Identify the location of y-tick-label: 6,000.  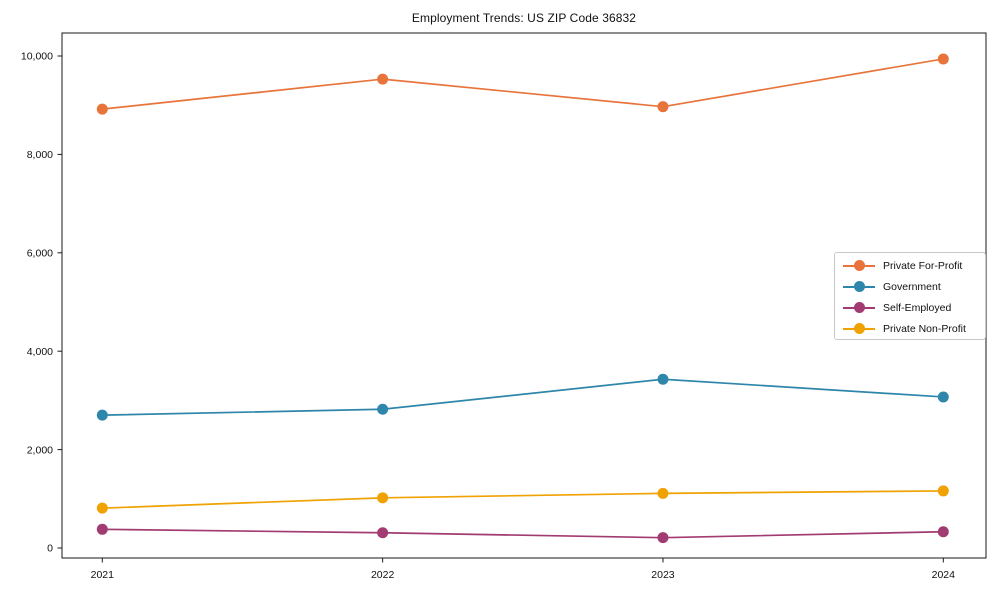
(40, 254).